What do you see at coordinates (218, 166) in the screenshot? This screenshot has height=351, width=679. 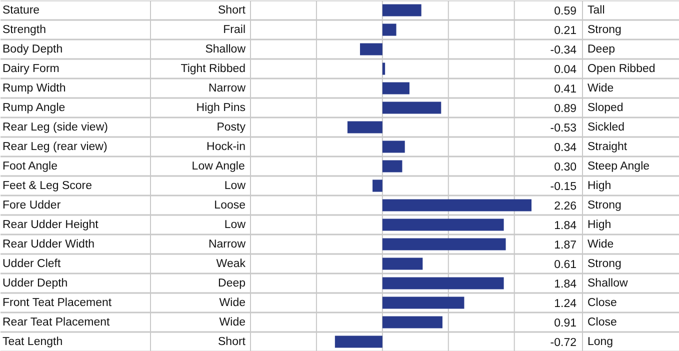 I see `text: Low Angle` at bounding box center [218, 166].